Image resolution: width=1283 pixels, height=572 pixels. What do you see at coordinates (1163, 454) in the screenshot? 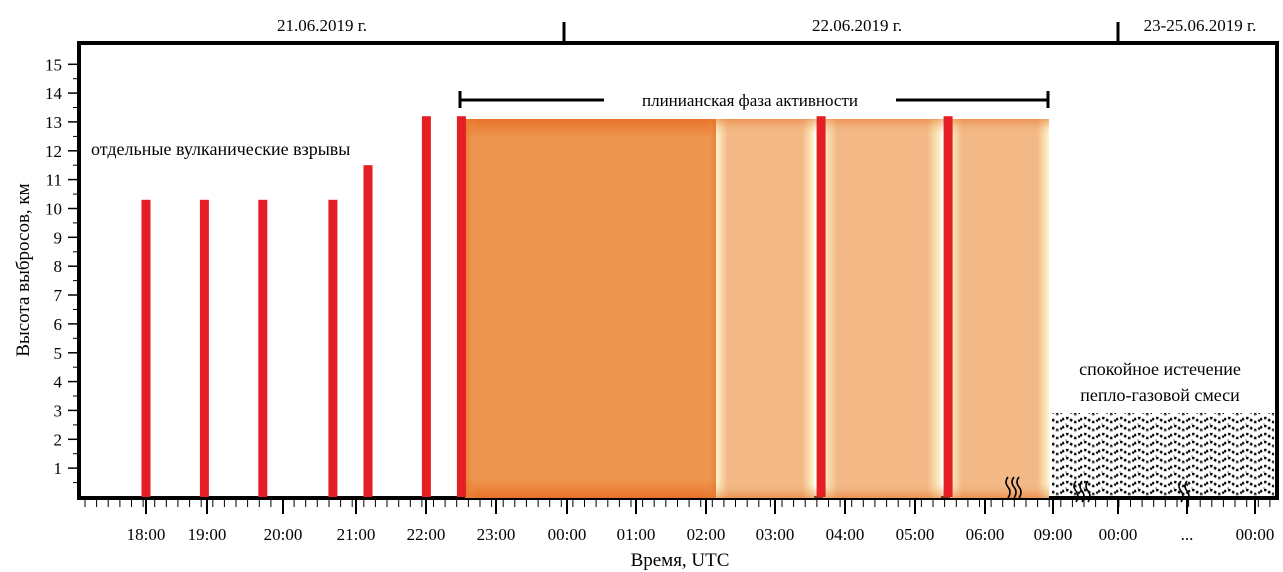
I see `quiet-emission-region` at bounding box center [1163, 454].